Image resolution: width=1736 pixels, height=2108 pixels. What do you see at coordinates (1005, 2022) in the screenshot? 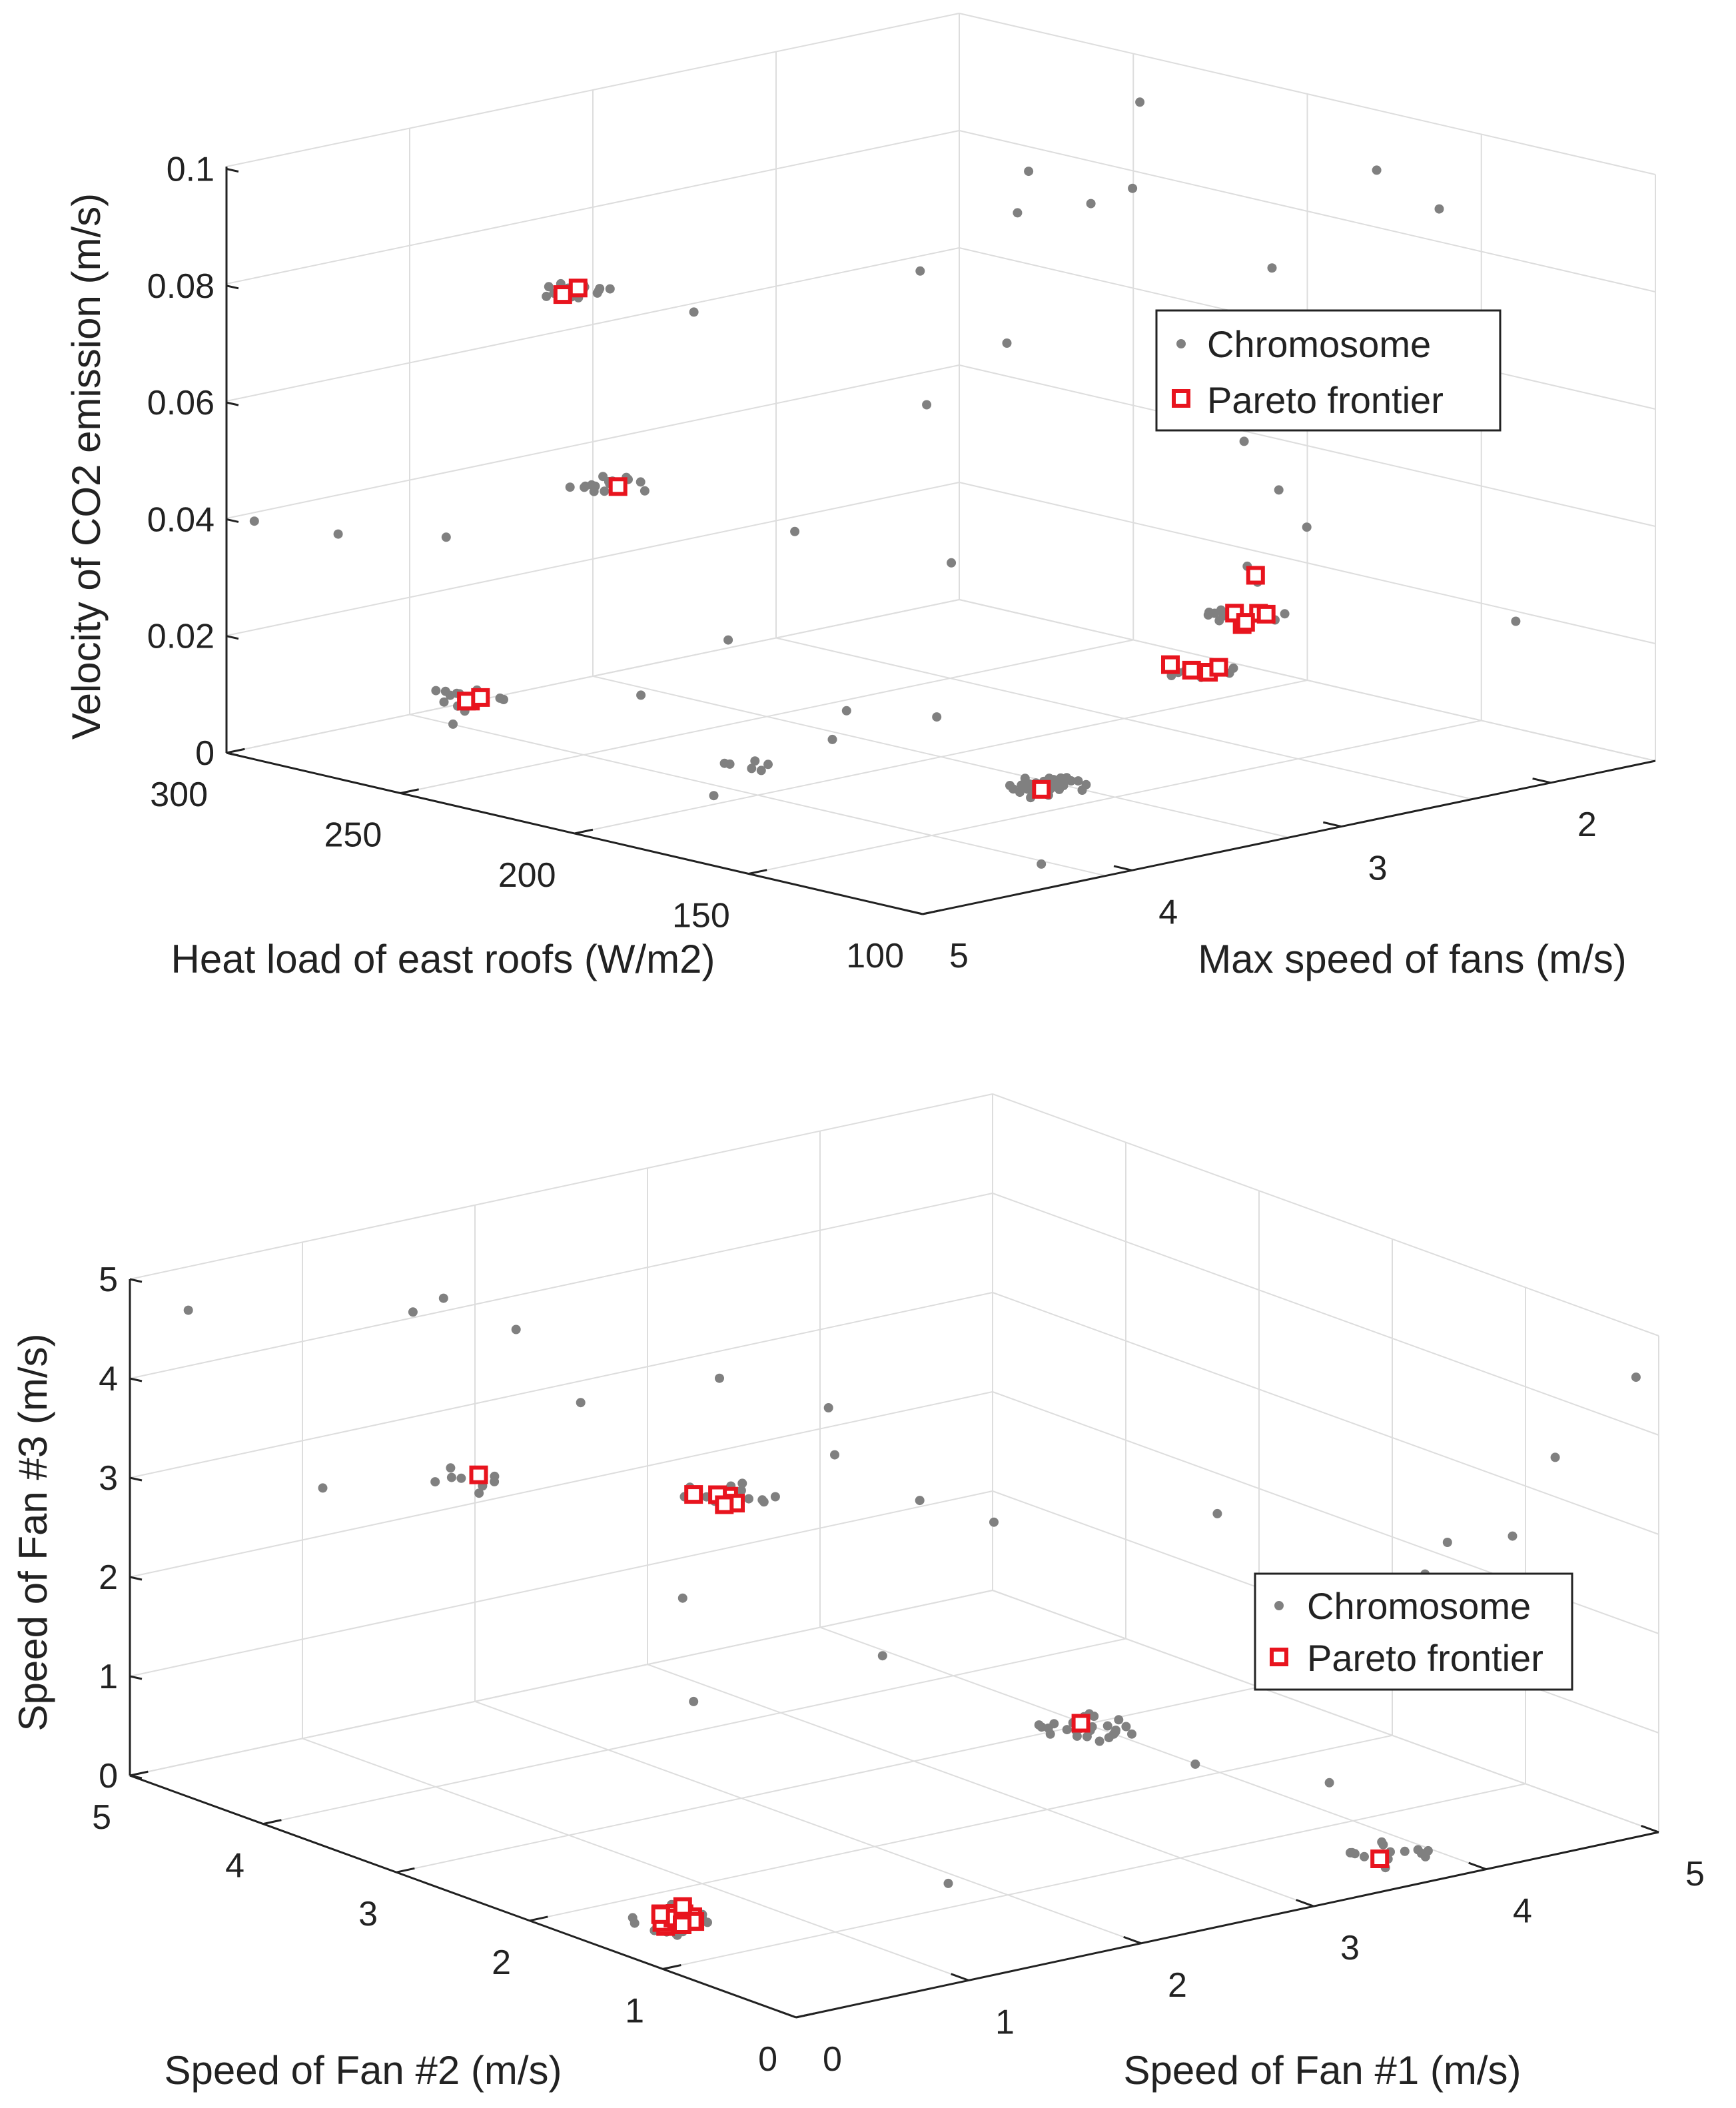
I see `y-tick-label: 1` at bounding box center [1005, 2022].